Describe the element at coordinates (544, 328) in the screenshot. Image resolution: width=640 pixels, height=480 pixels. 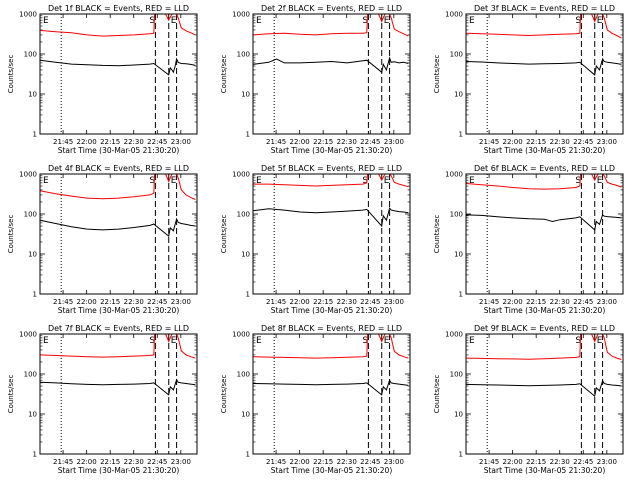
I see `panel-title: Det 9f BLACK = Events, RED = LLD` at that location.